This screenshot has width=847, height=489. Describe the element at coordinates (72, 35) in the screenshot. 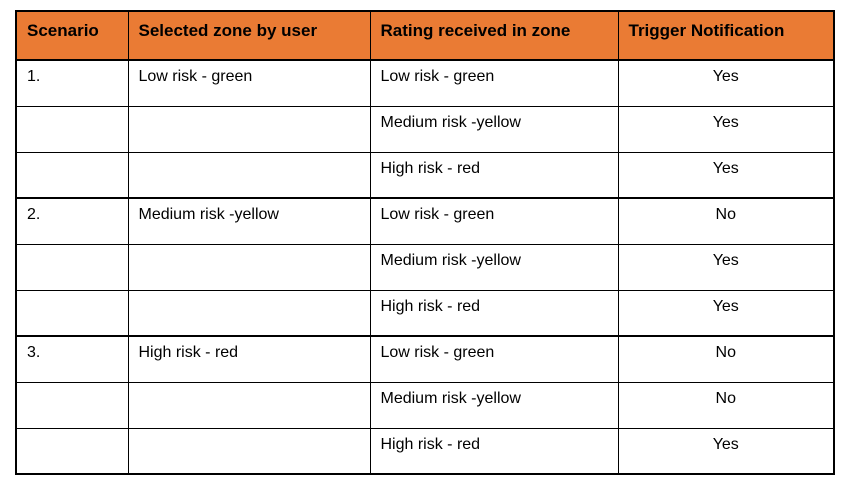

I see `header-scenario: Scenario` at that location.